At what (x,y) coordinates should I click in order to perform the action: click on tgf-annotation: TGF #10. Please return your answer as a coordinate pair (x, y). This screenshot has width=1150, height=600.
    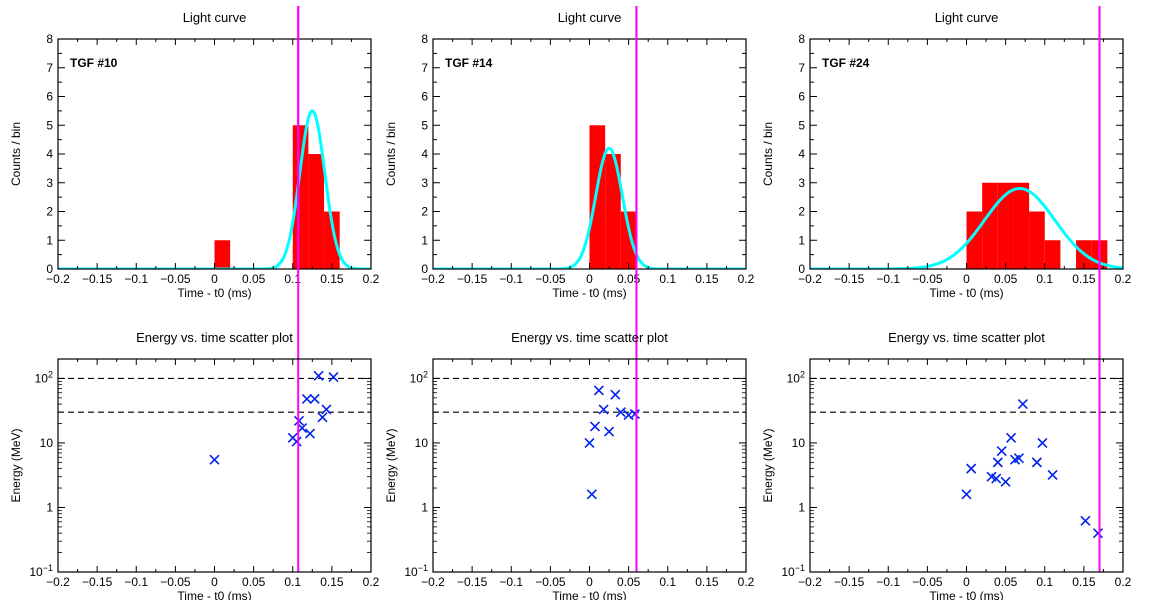
    Looking at the image, I should click on (94, 63).